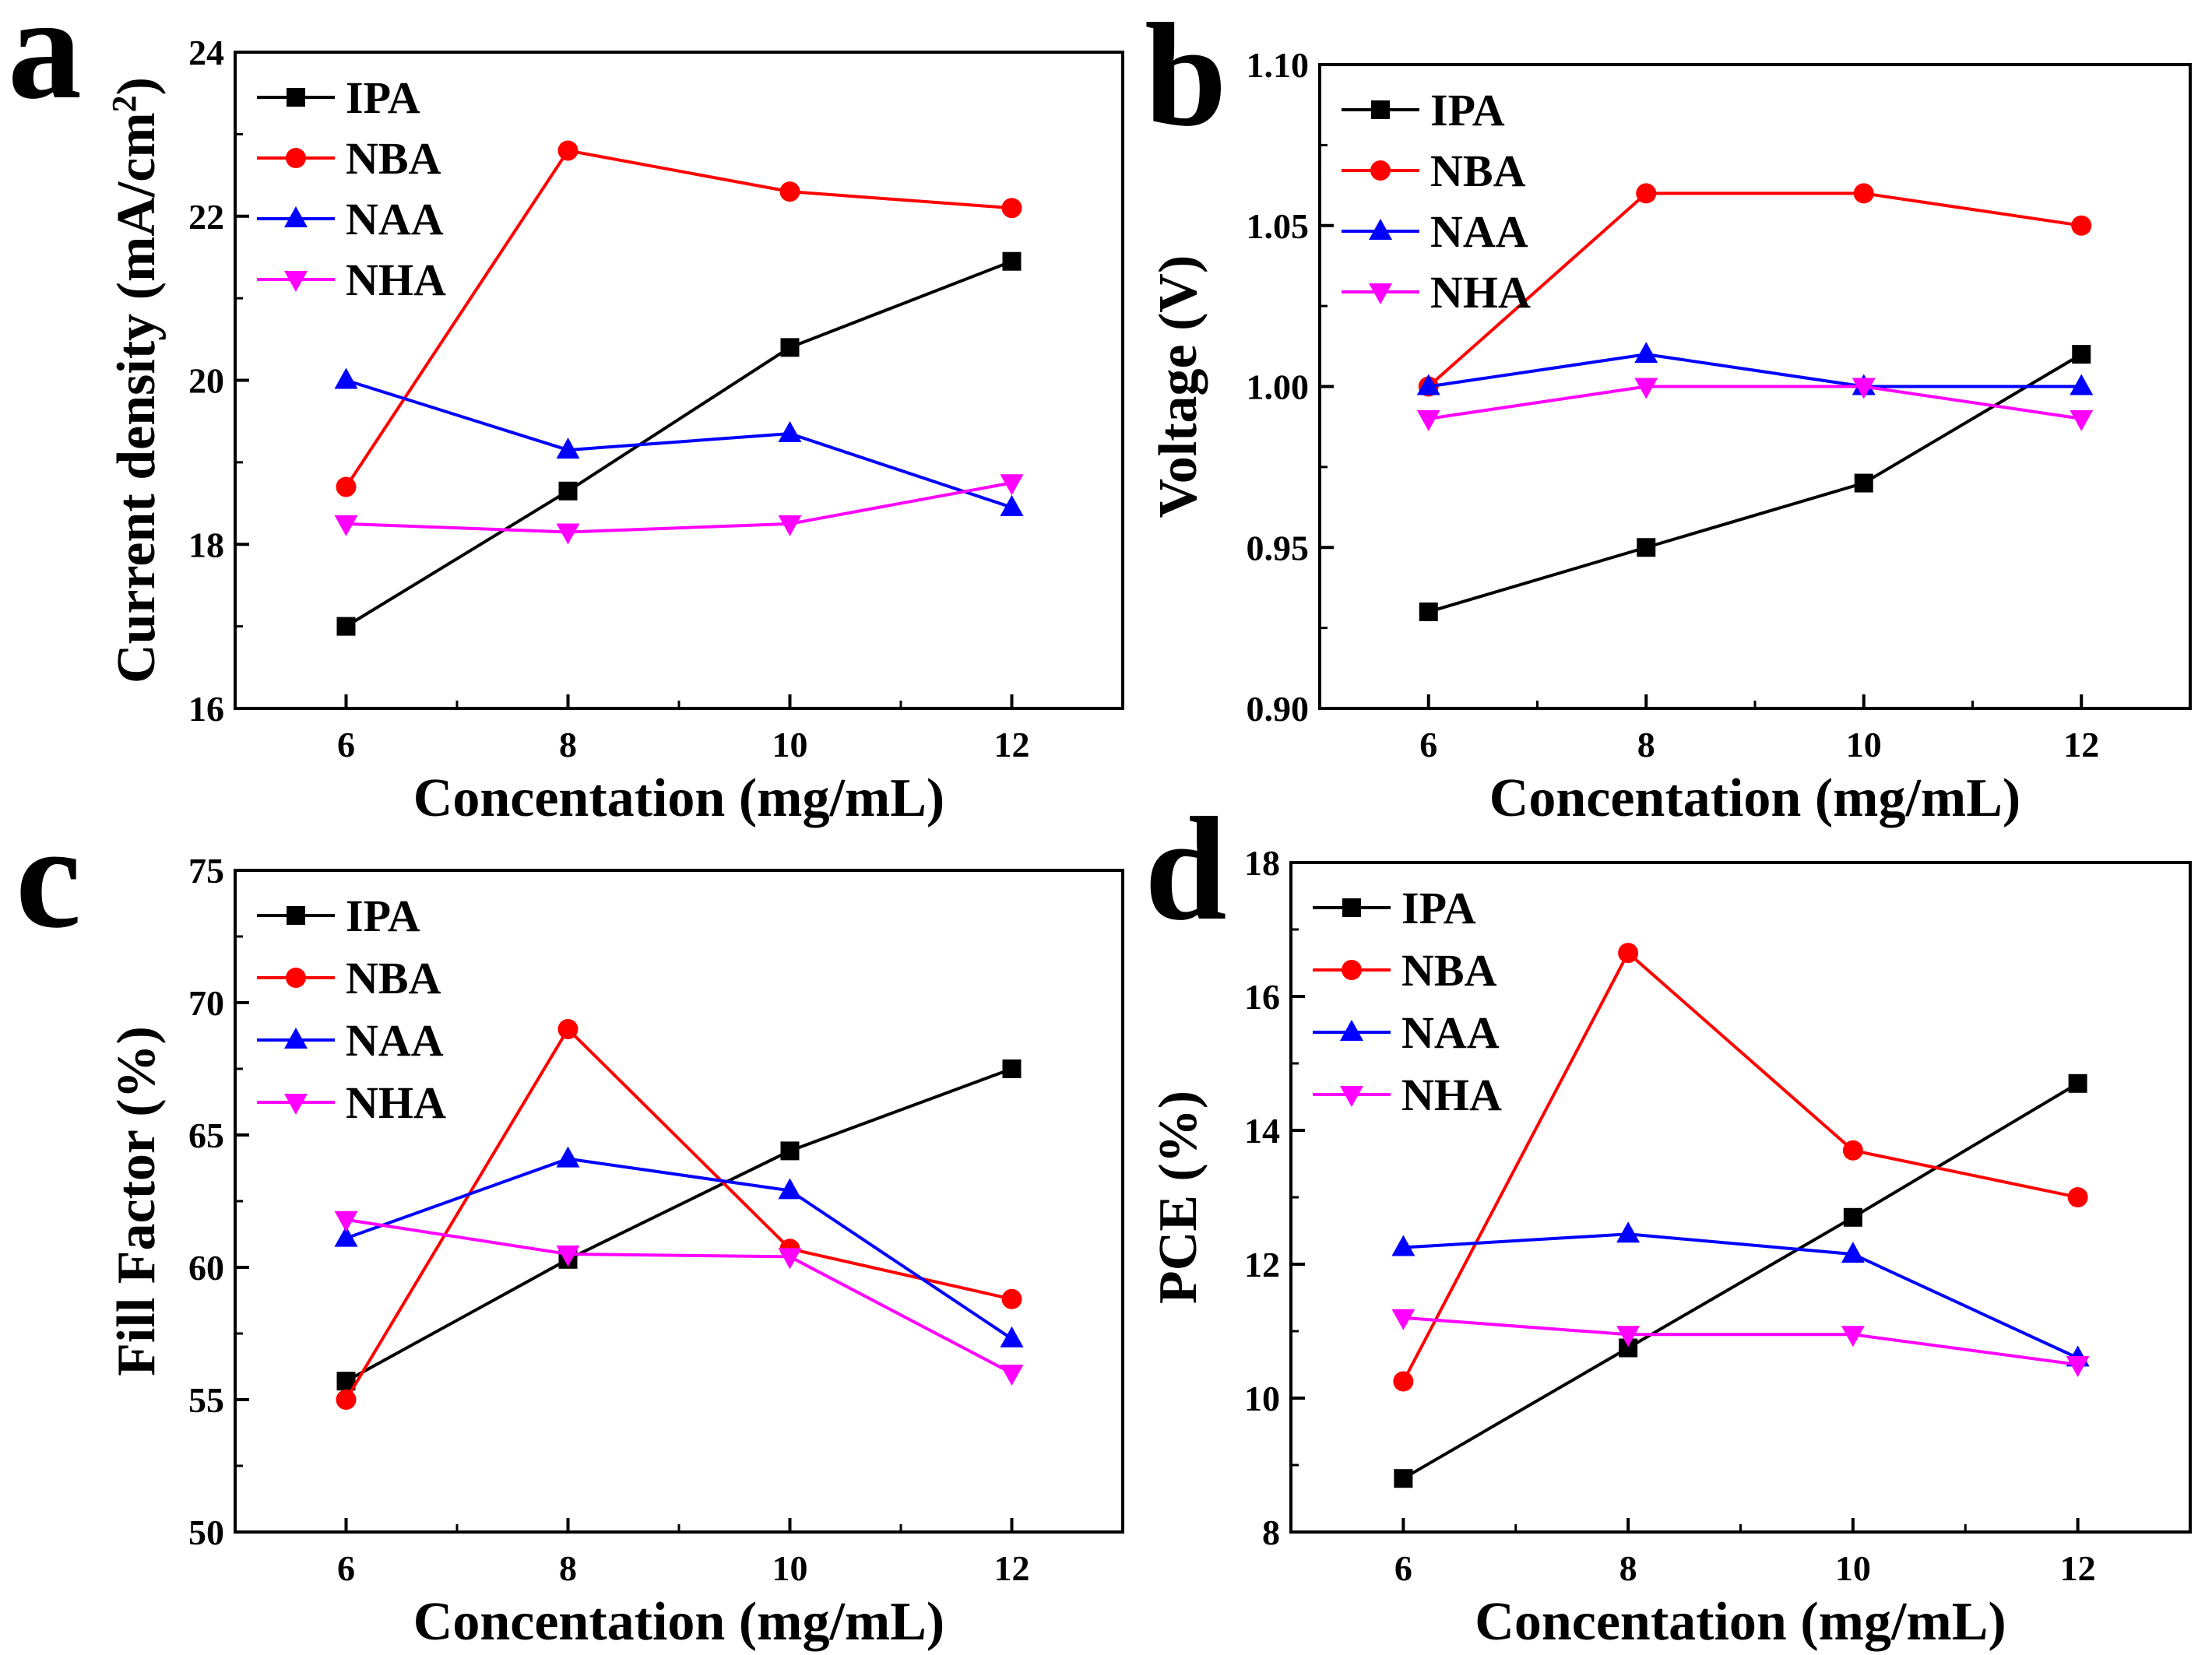  What do you see at coordinates (206, 871) in the screenshot?
I see `y-tick-label: 75` at bounding box center [206, 871].